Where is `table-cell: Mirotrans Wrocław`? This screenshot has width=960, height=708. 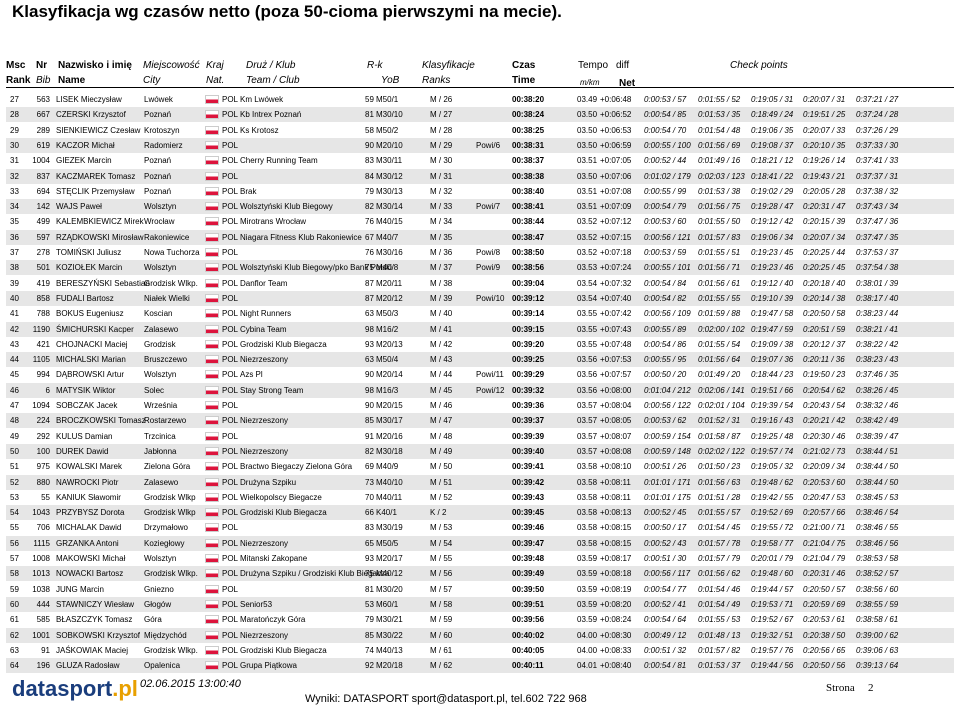
table-cell: Mirotrans Wrocław is located at coordinates (273, 222).